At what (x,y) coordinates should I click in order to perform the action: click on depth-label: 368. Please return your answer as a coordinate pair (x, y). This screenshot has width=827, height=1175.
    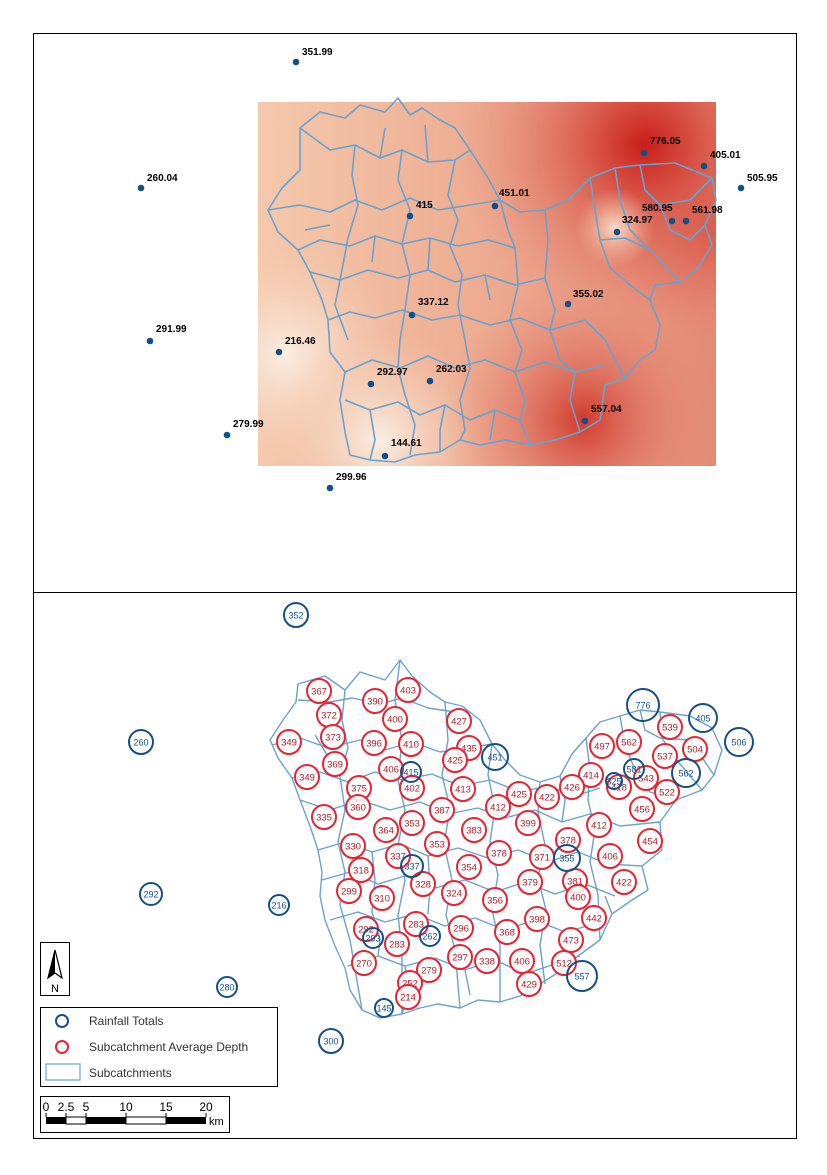
    Looking at the image, I should click on (507, 933).